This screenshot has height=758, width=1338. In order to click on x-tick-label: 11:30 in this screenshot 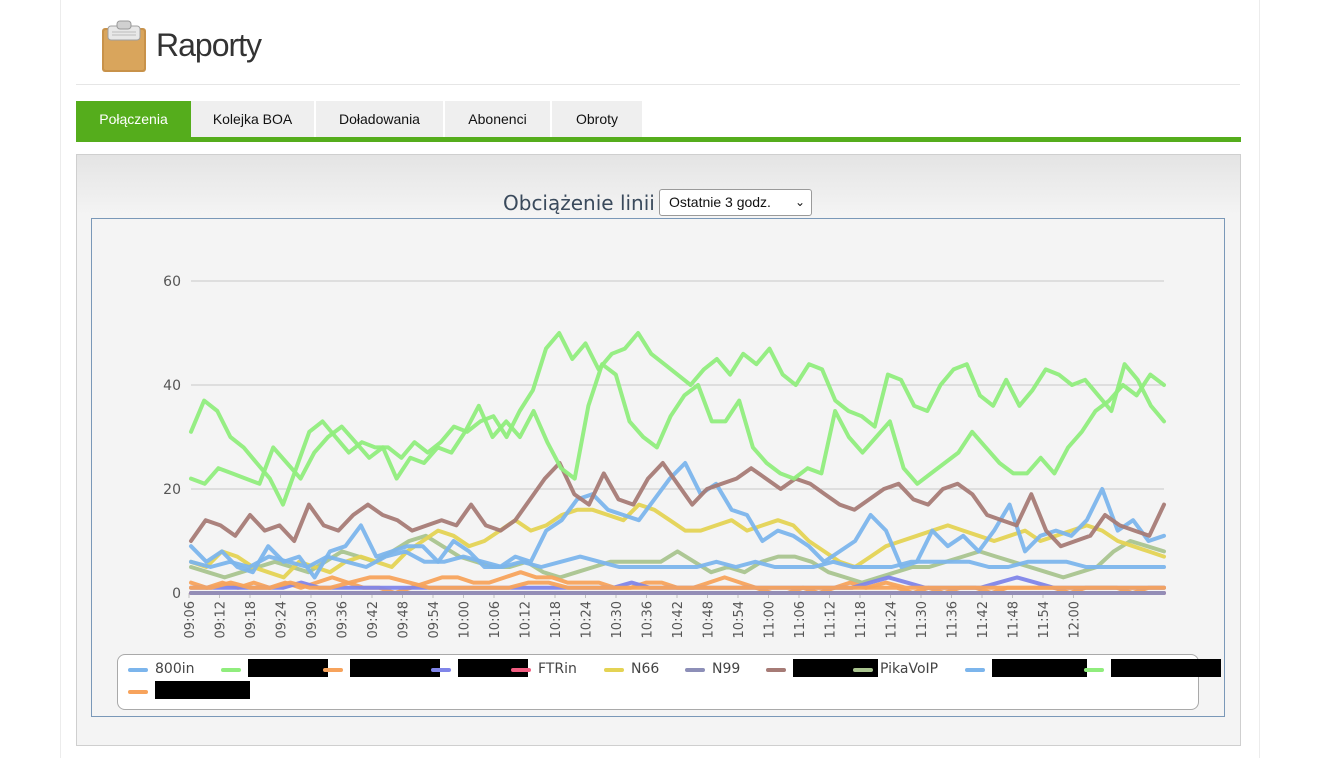, I will do `click(922, 619)`.